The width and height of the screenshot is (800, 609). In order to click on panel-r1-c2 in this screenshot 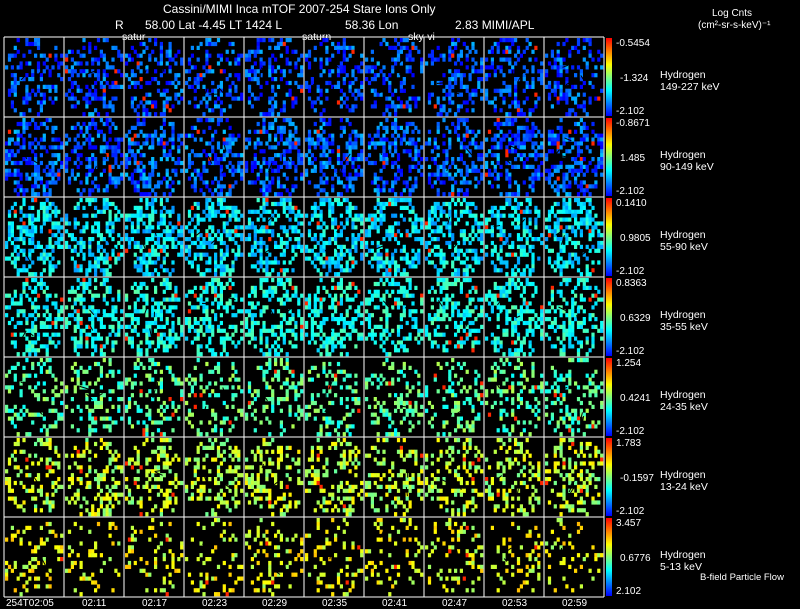, I will do `click(154, 157)`.